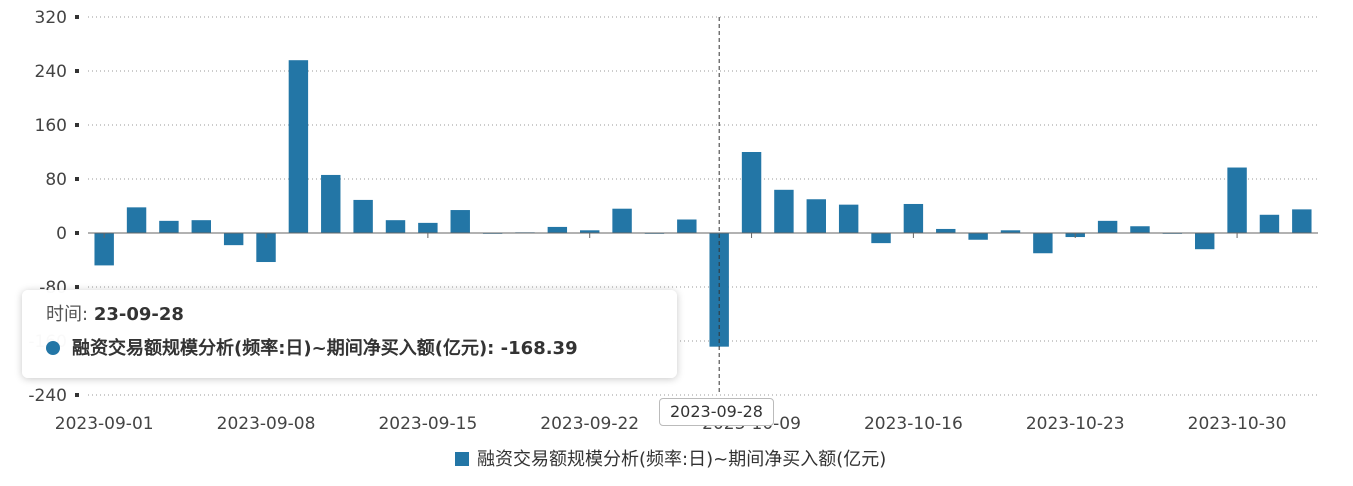  I want to click on legend: 融资交易额规模分析(频率:日)~期间净买入额(亿元), so click(670, 460).